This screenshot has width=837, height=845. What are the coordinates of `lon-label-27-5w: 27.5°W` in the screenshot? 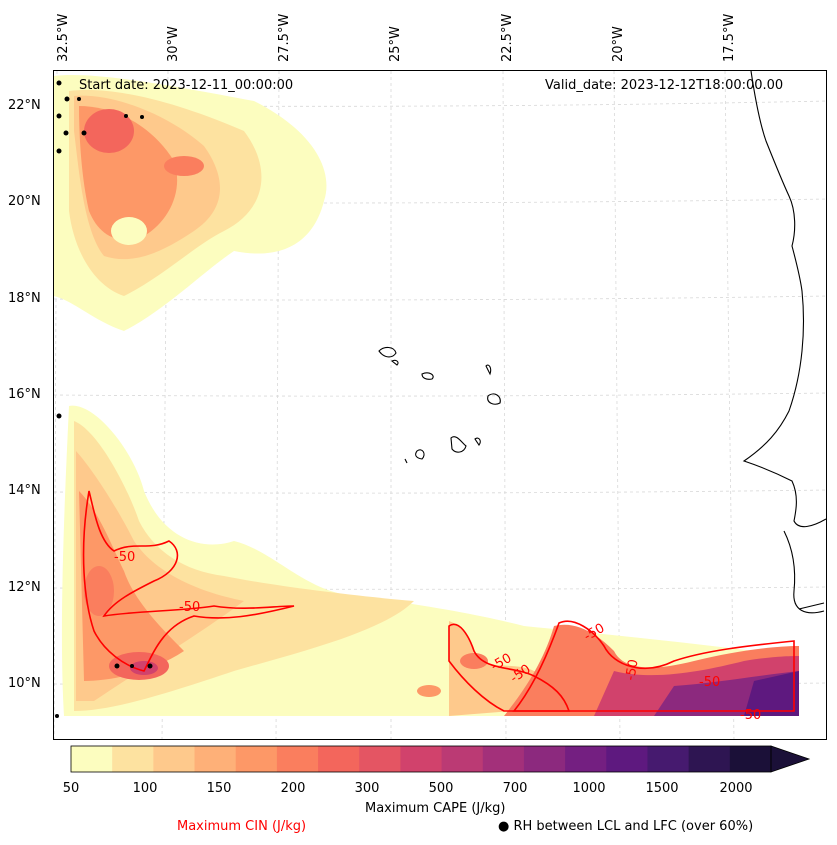 It's located at (284, 37).